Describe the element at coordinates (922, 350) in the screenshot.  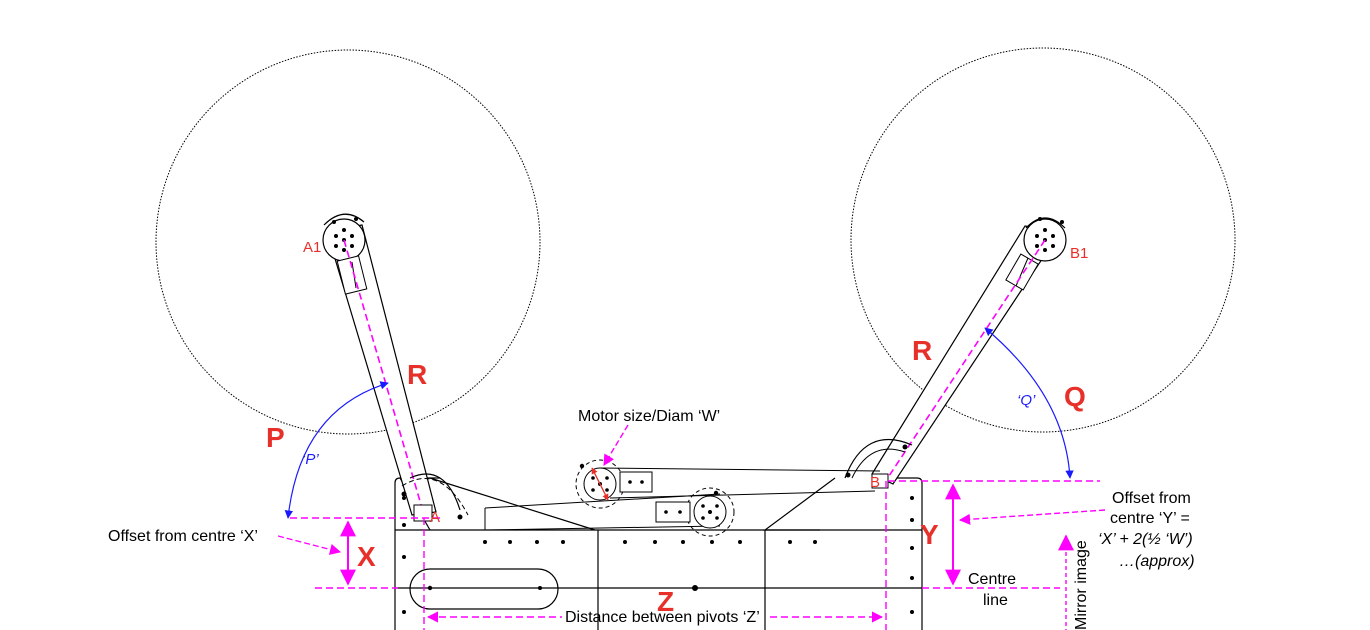
I see `arm-length-r-right: R` at that location.